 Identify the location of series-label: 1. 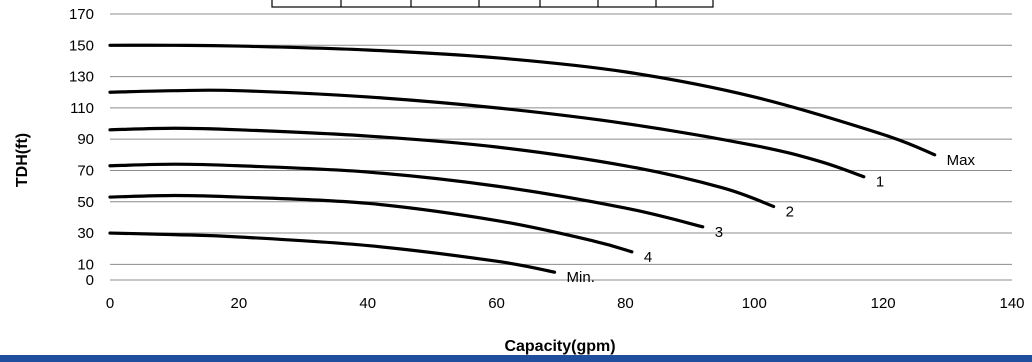
(880, 182).